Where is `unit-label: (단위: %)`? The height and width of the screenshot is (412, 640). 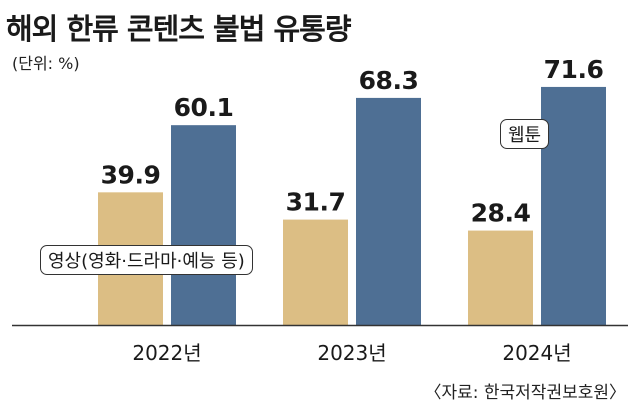
unit-label: (단위: %) is located at coordinates (46, 63).